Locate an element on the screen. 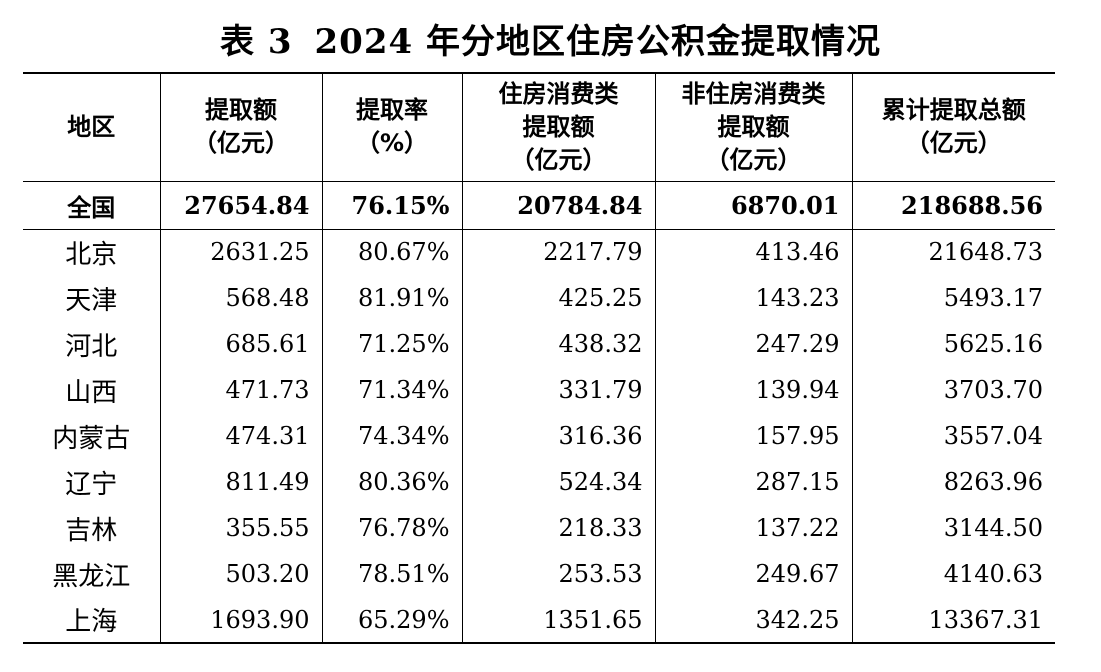  cell-non-housing: 249.67 is located at coordinates (753, 574).